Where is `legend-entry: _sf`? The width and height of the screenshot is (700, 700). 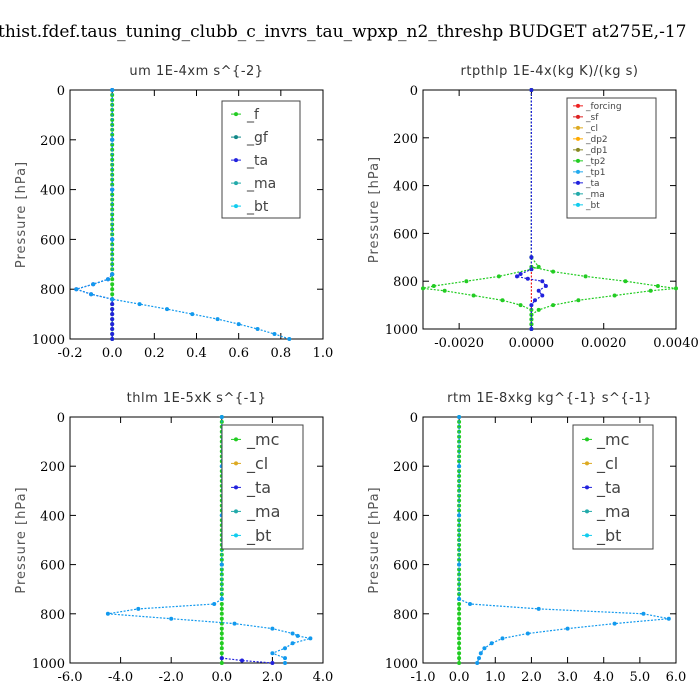 legend-entry: _sf is located at coordinates (592, 118).